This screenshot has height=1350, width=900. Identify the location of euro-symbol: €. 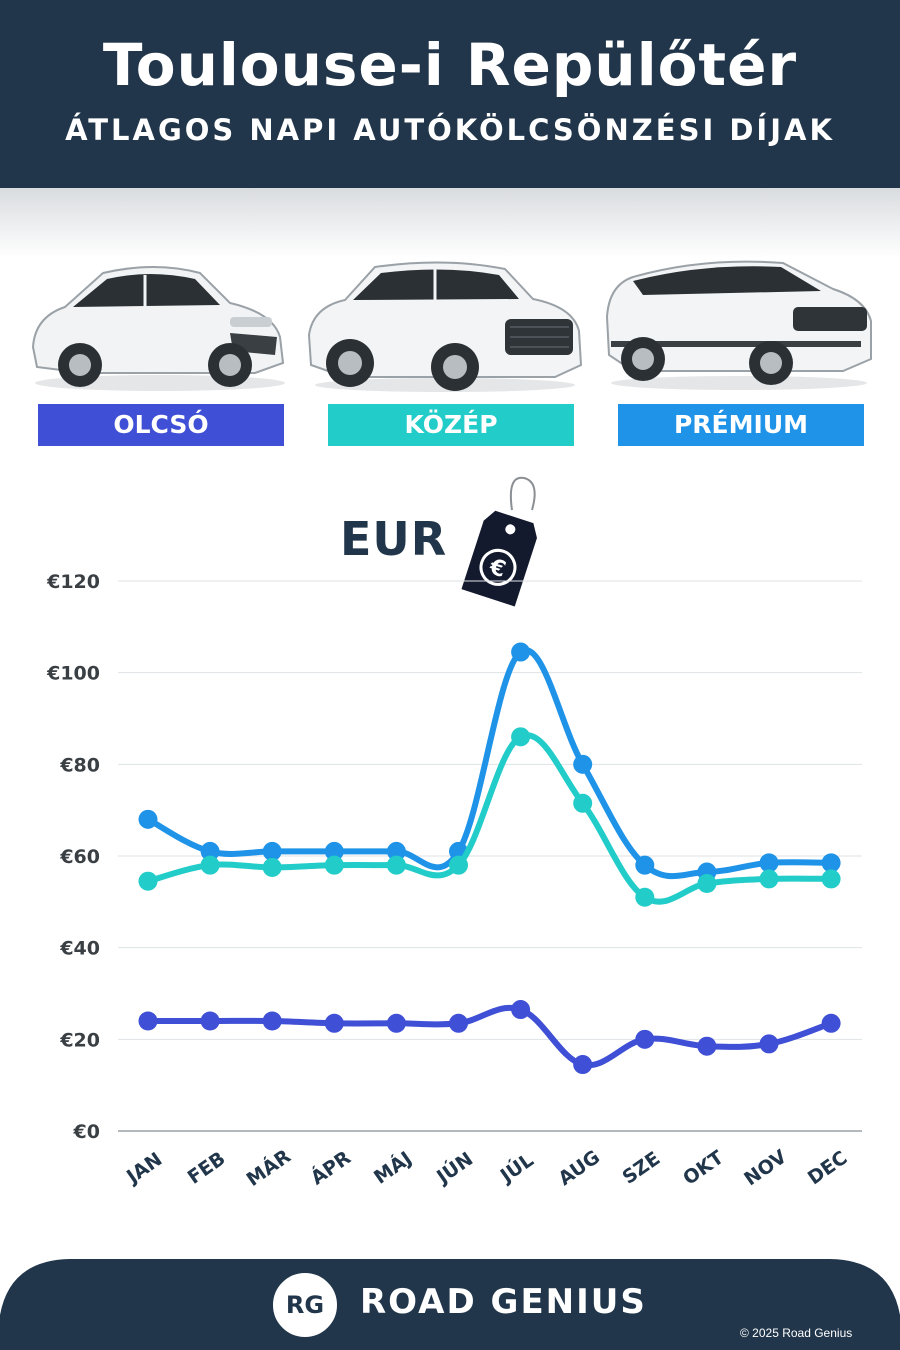
(496, 568).